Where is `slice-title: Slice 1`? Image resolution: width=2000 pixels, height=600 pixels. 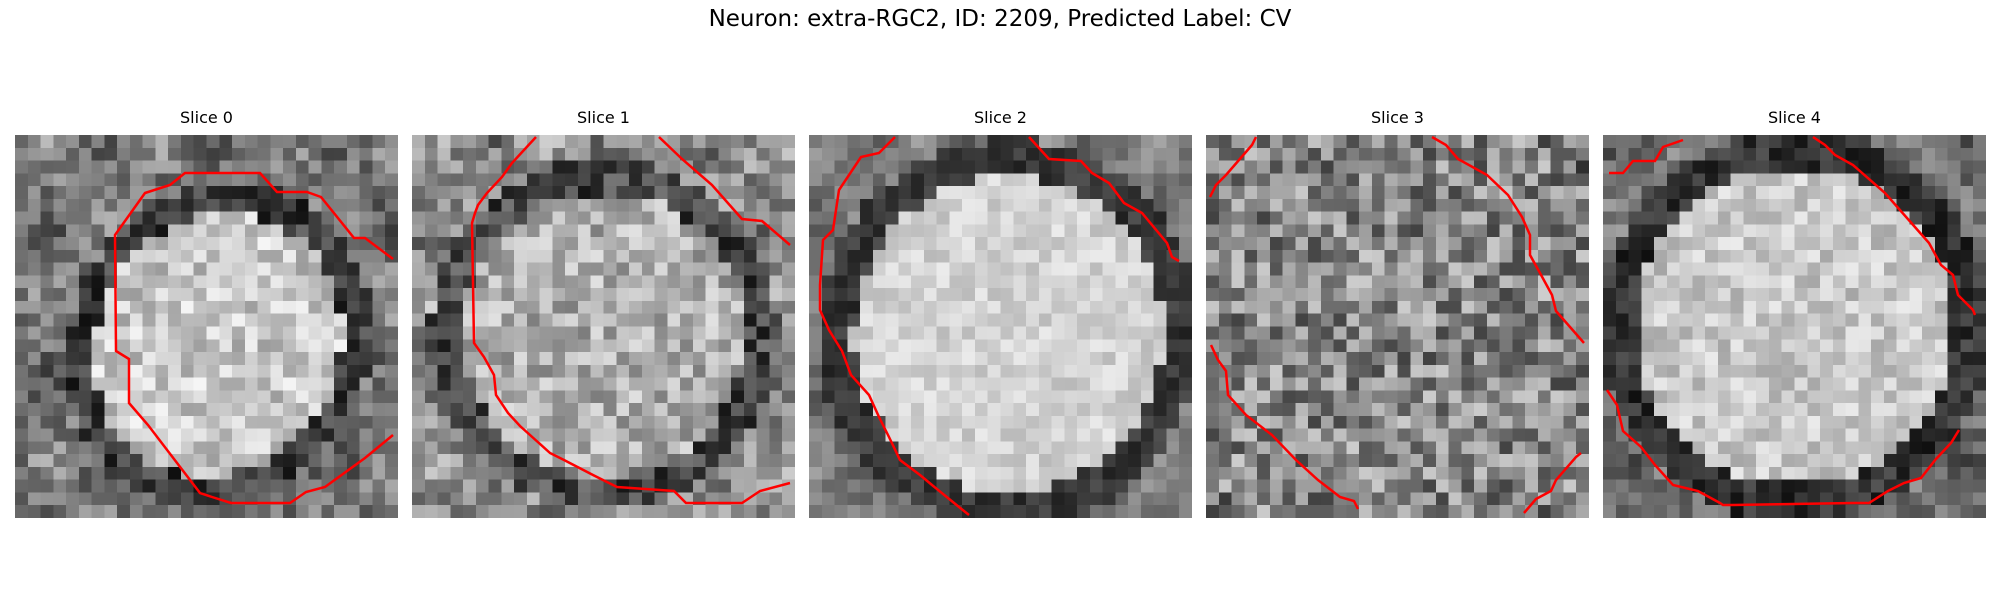
slice-title: Slice 1 is located at coordinates (603, 117).